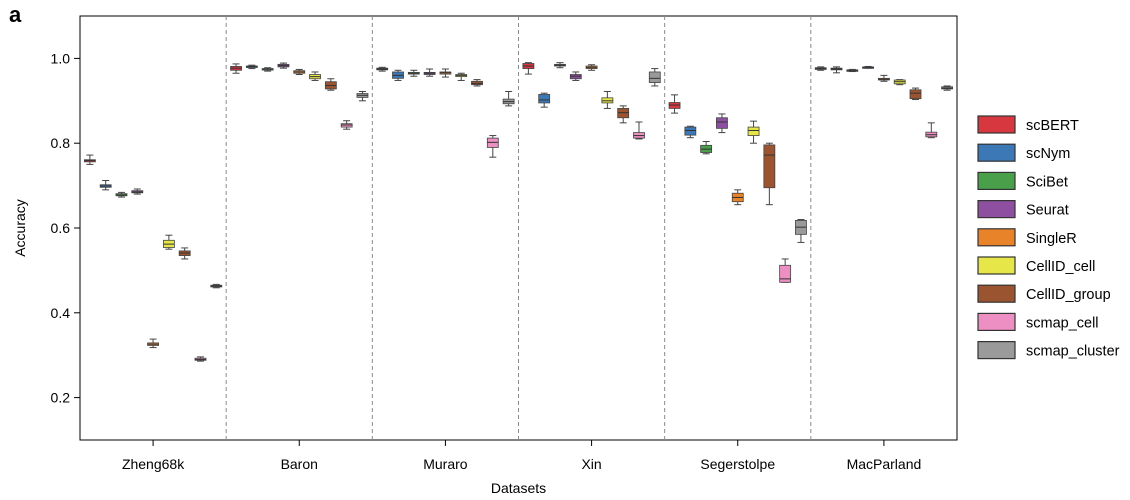 This screenshot has width=1130, height=500. Describe the element at coordinates (996, 265) in the screenshot. I see `legend-swatch-CellID_cell` at that location.